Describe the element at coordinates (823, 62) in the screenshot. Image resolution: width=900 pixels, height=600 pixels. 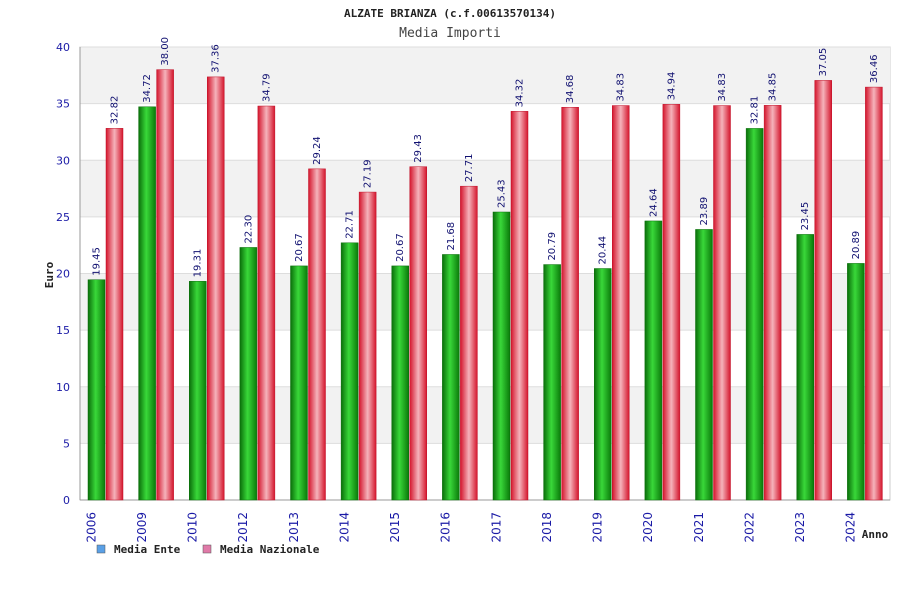
I see `data-label: 37.05` at that location.